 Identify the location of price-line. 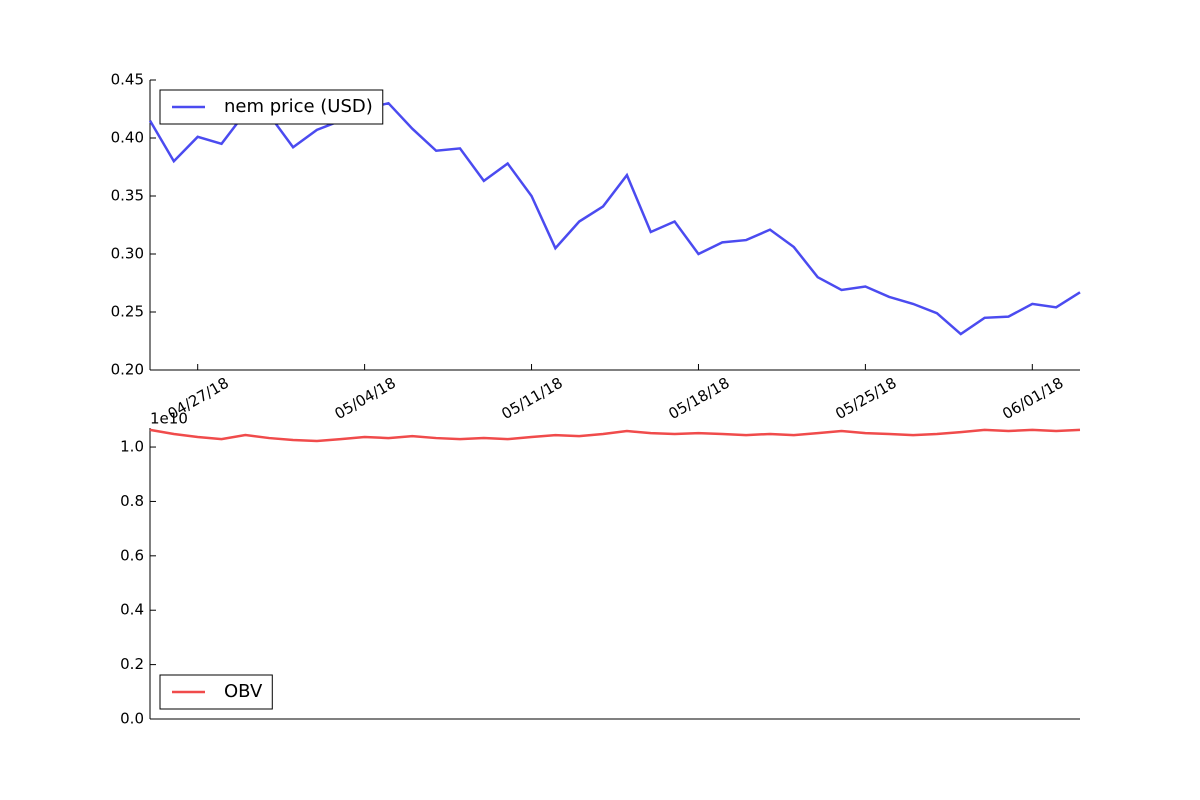
(615, 435).